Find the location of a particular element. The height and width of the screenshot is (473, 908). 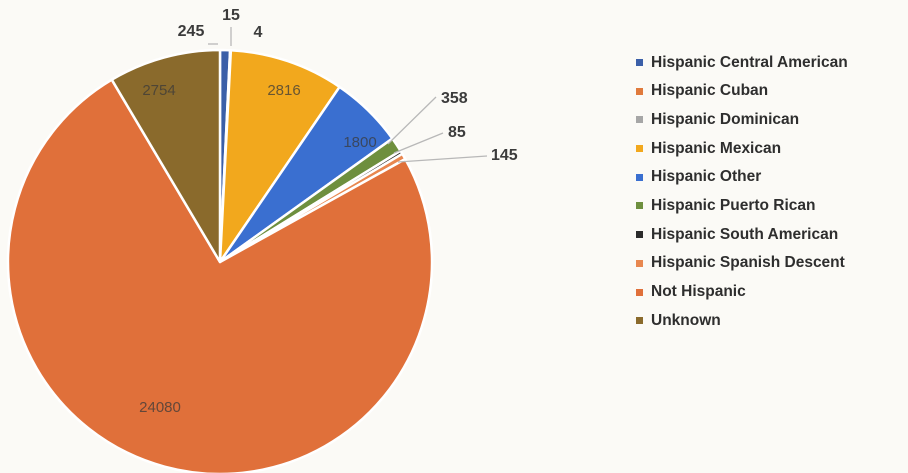

legend-label: Hispanic Central American is located at coordinates (749, 62).